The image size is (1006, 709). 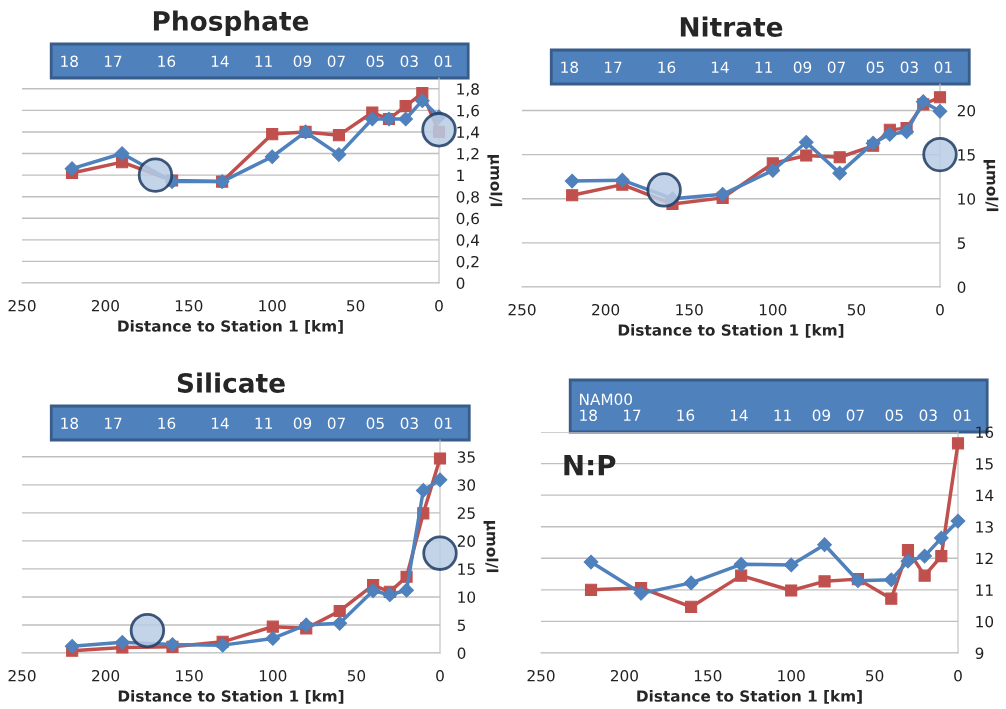 What do you see at coordinates (984, 527) in the screenshot?
I see `y-tick-label: 13` at bounding box center [984, 527].